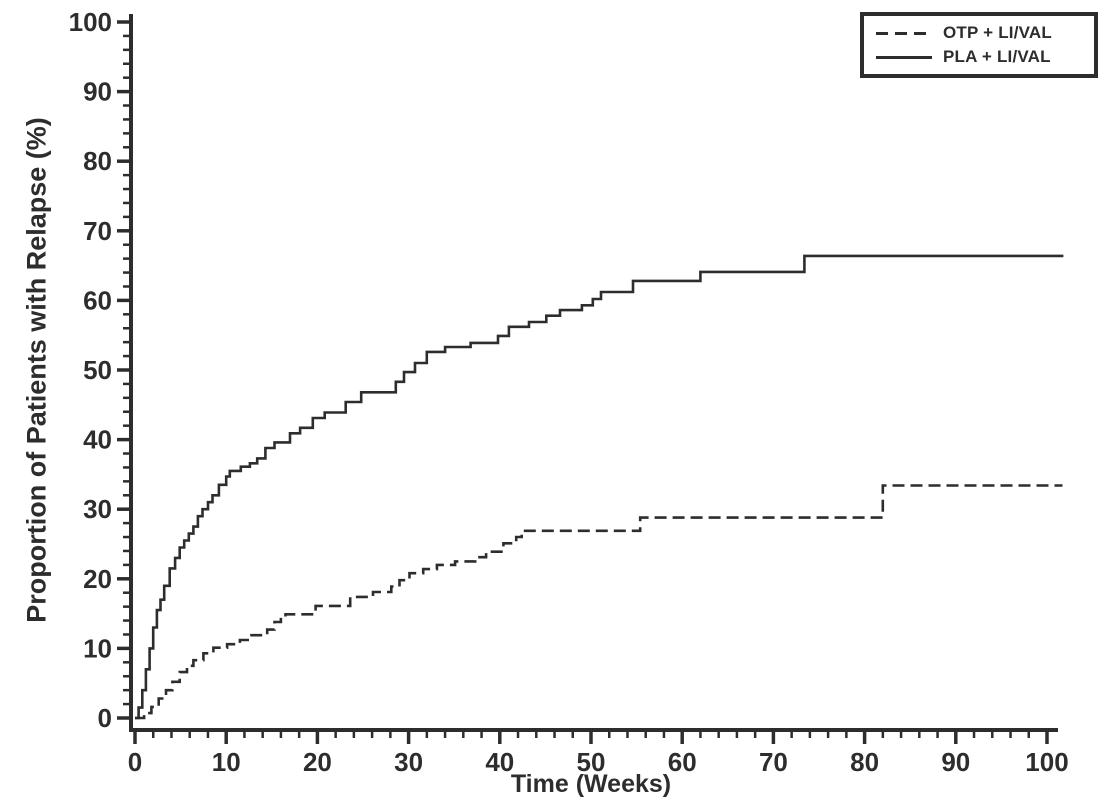  I want to click on legend-row-otp: OTP + LI/VAL, so click(985, 33).